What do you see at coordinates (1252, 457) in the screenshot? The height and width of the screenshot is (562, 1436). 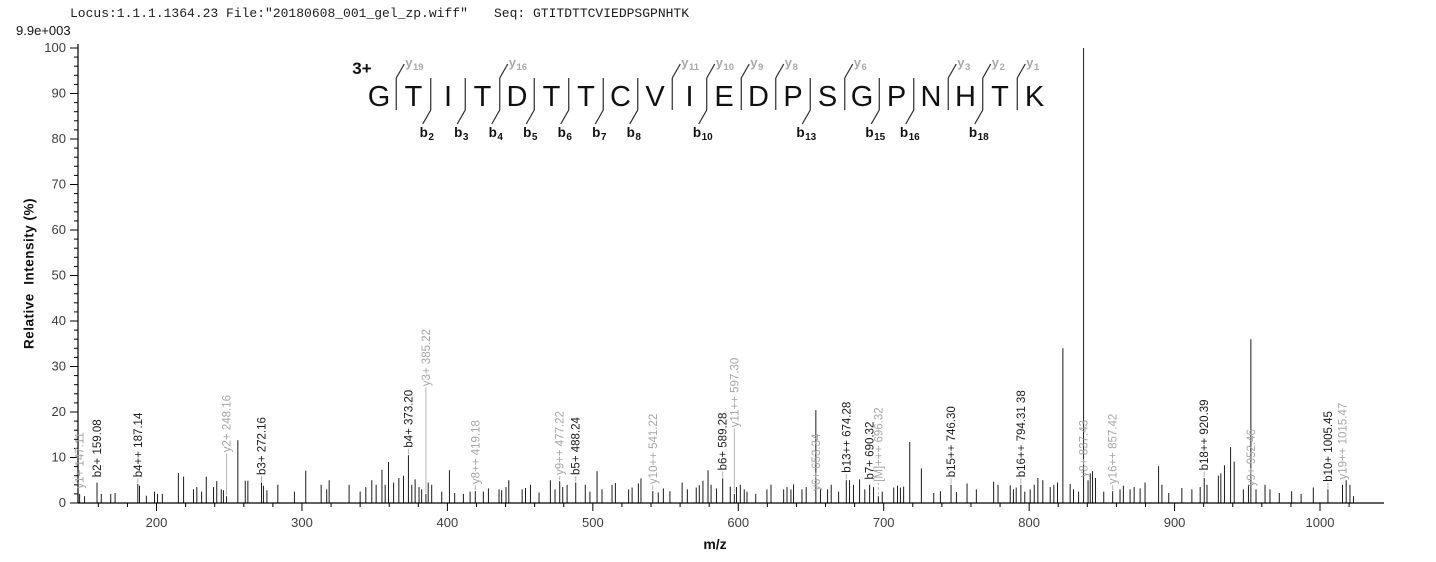 I see `y-ion-peak-label: y9+ 952.46` at bounding box center [1252, 457].